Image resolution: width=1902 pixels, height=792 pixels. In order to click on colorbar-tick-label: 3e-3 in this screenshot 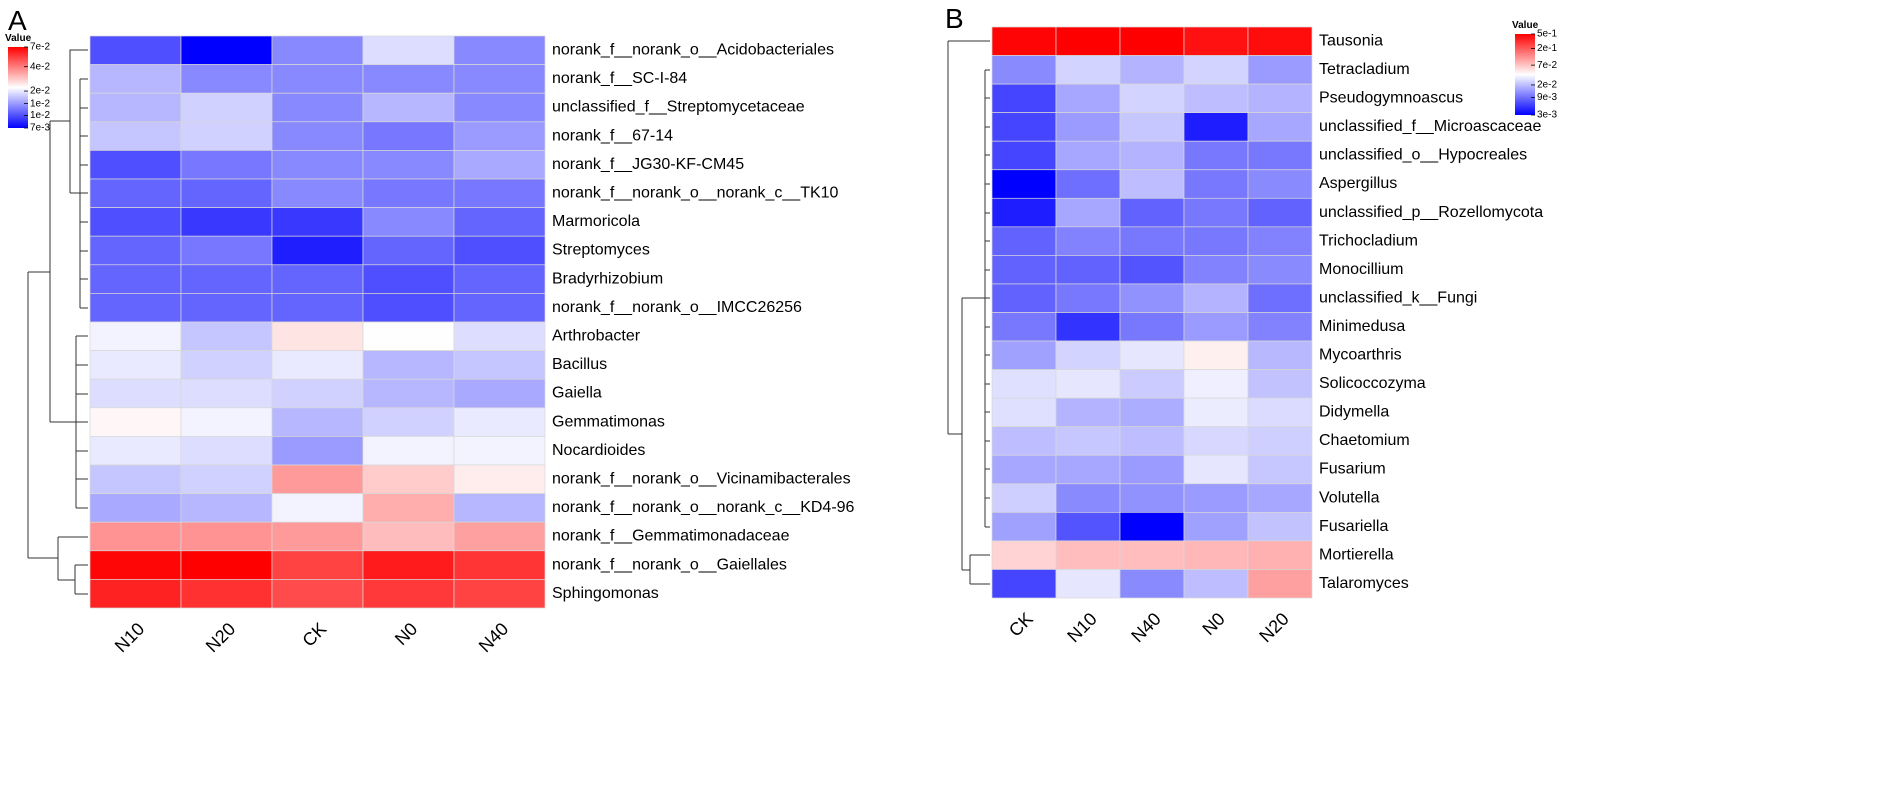, I will do `click(1547, 115)`.